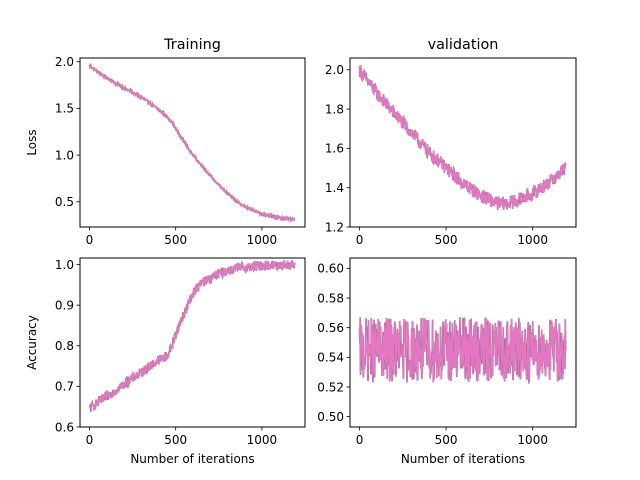  I want to click on y-tick-label: 0.54, so click(330, 358).